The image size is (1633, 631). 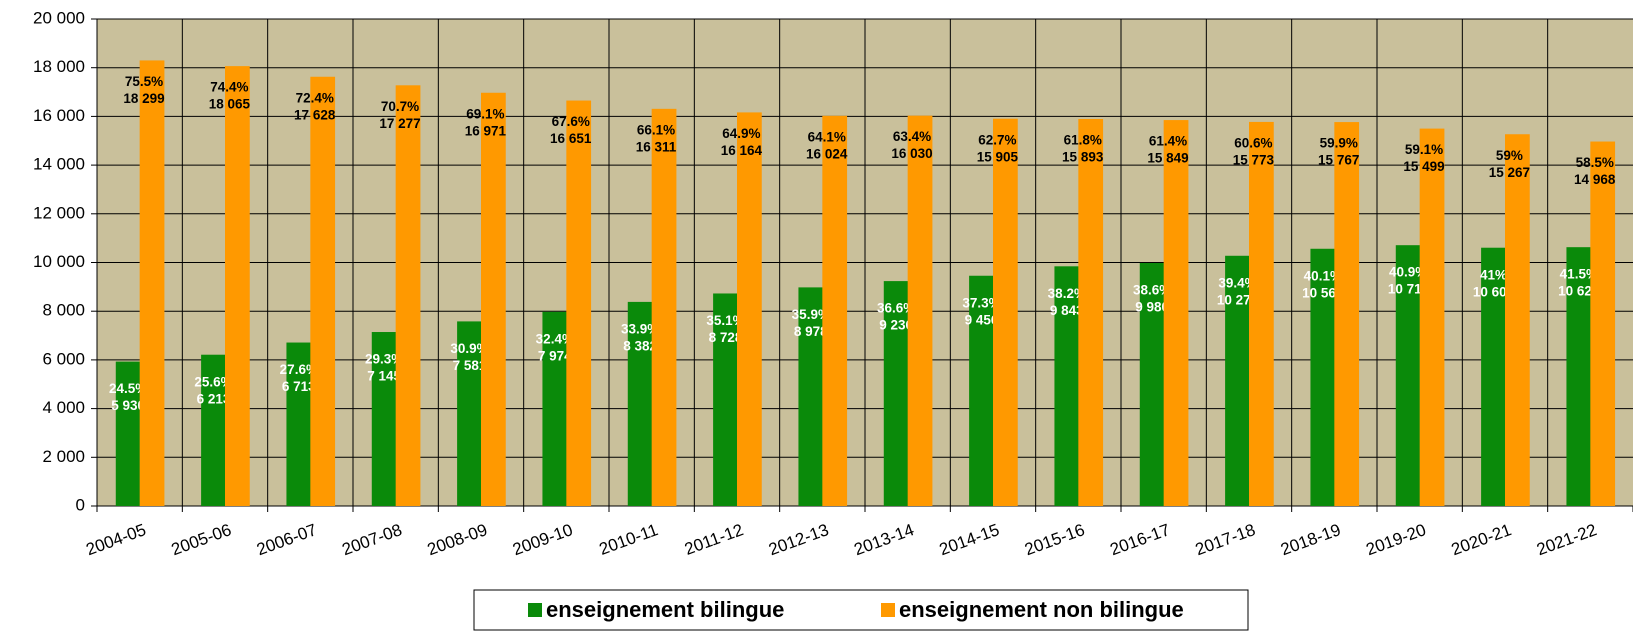 What do you see at coordinates (59, 17) in the screenshot?
I see `y-tick-label: 20 000` at bounding box center [59, 17].